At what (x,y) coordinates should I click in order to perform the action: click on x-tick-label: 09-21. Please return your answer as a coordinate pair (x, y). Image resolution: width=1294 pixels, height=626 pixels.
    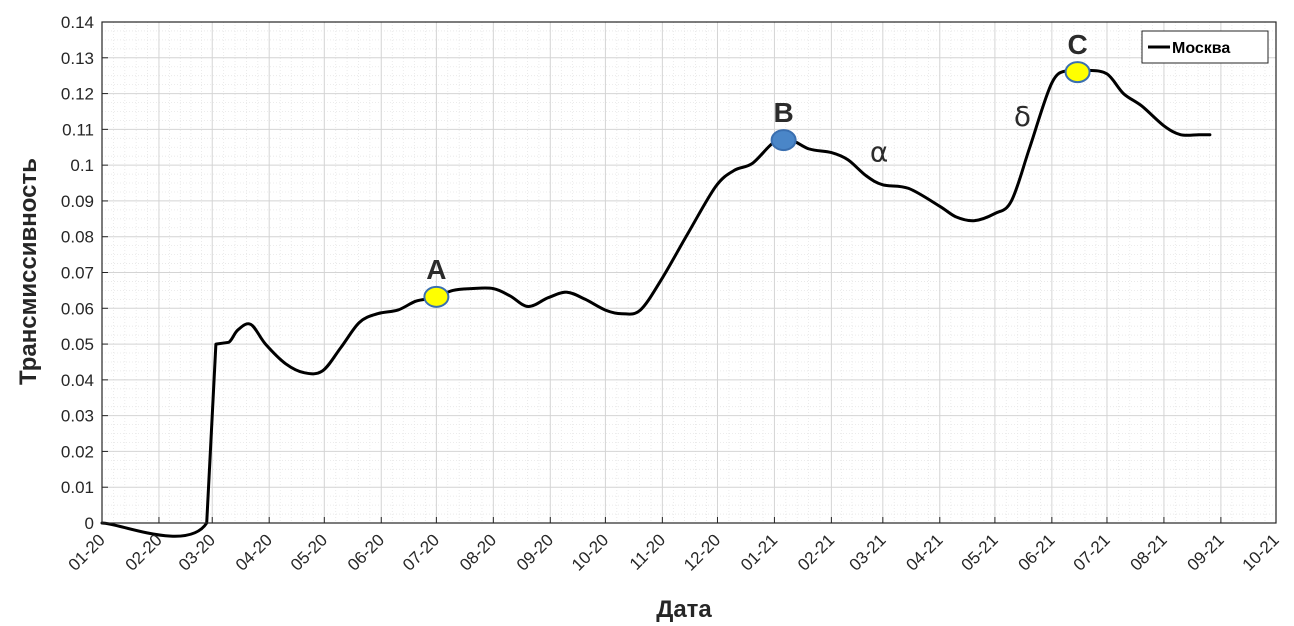
    Looking at the image, I should click on (1206, 552).